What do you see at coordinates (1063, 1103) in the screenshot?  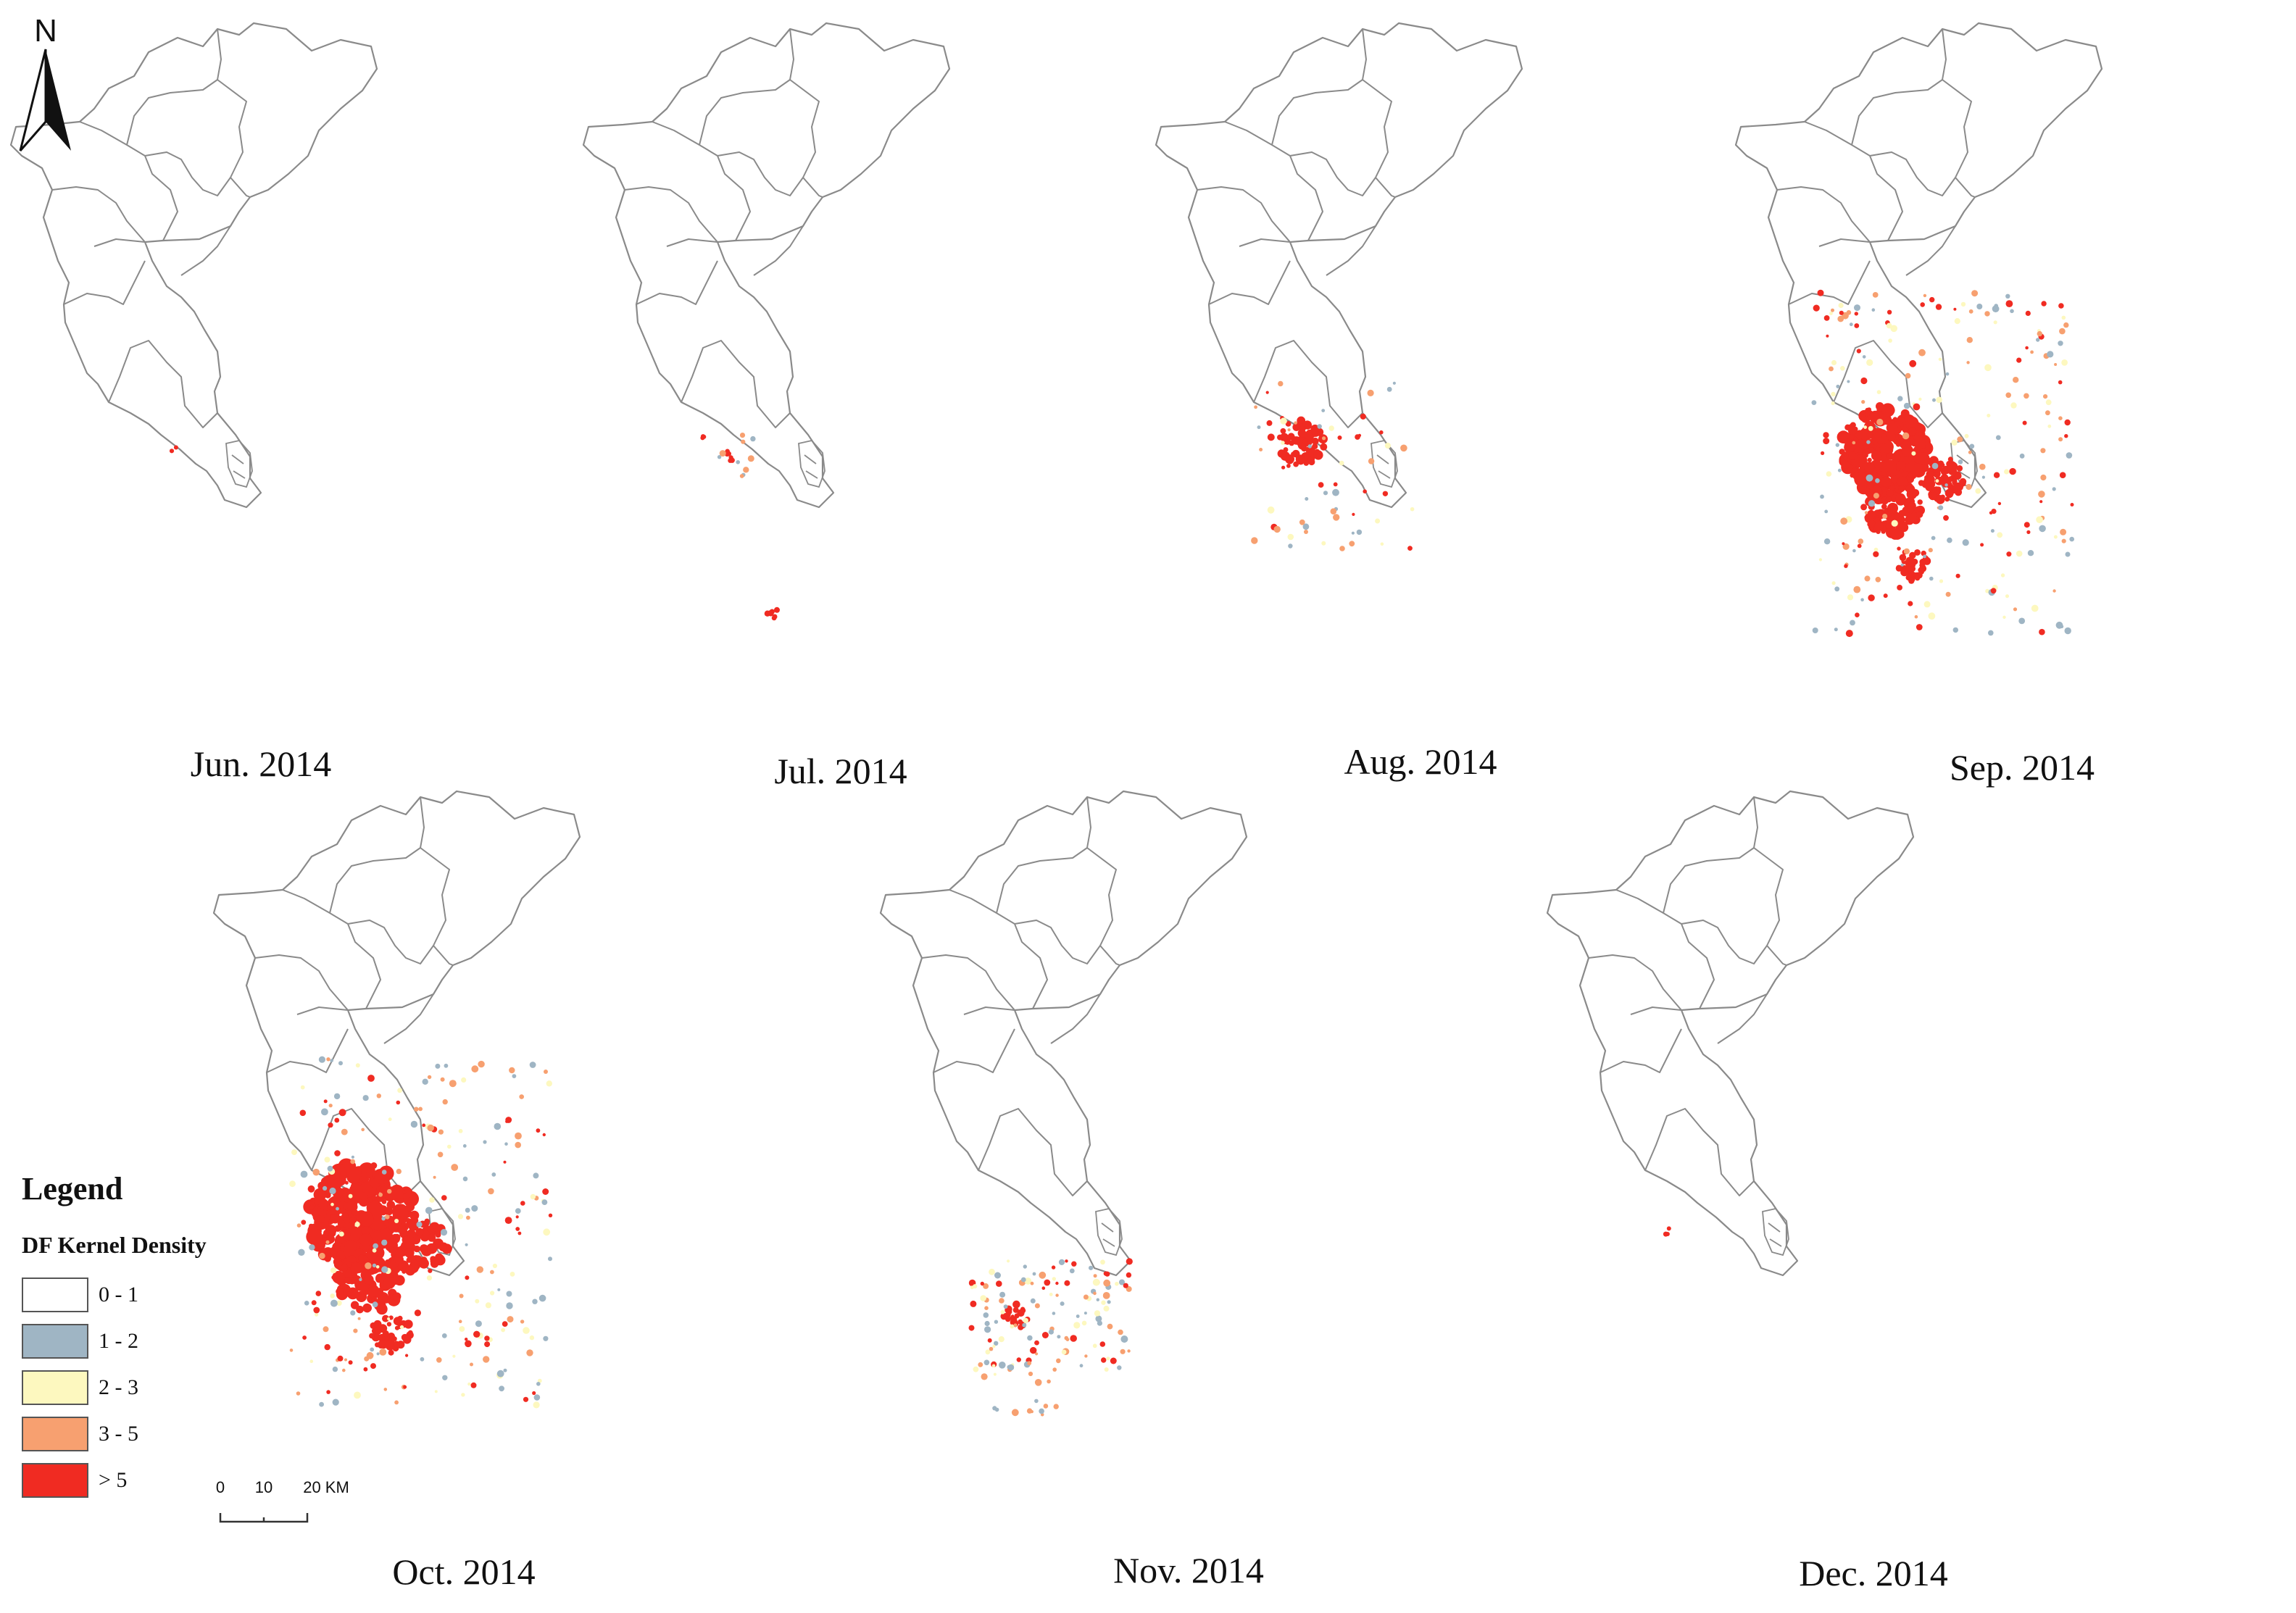 I see `map-panel-nov` at bounding box center [1063, 1103].